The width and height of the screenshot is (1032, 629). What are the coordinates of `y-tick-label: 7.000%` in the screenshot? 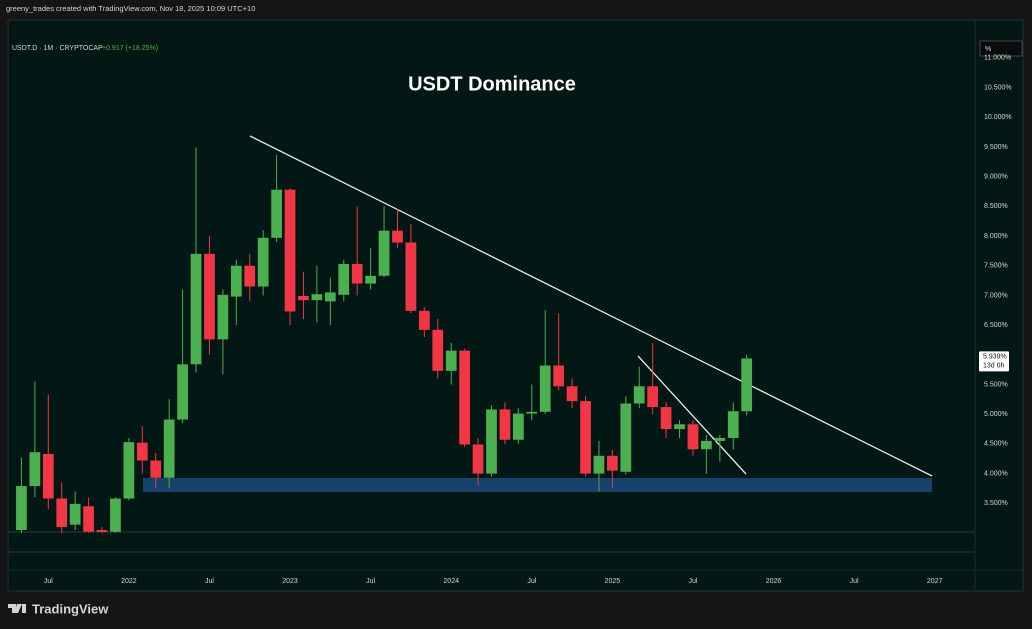 It's located at (996, 295).